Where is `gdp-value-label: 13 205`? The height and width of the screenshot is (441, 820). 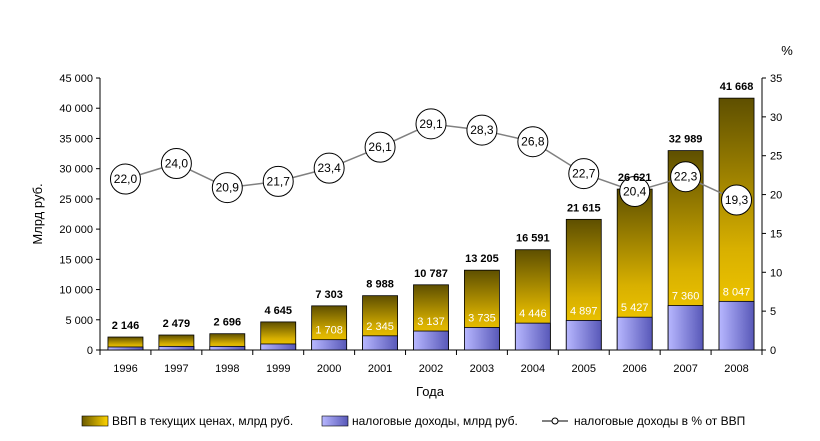 gdp-value-label: 13 205 is located at coordinates (482, 259).